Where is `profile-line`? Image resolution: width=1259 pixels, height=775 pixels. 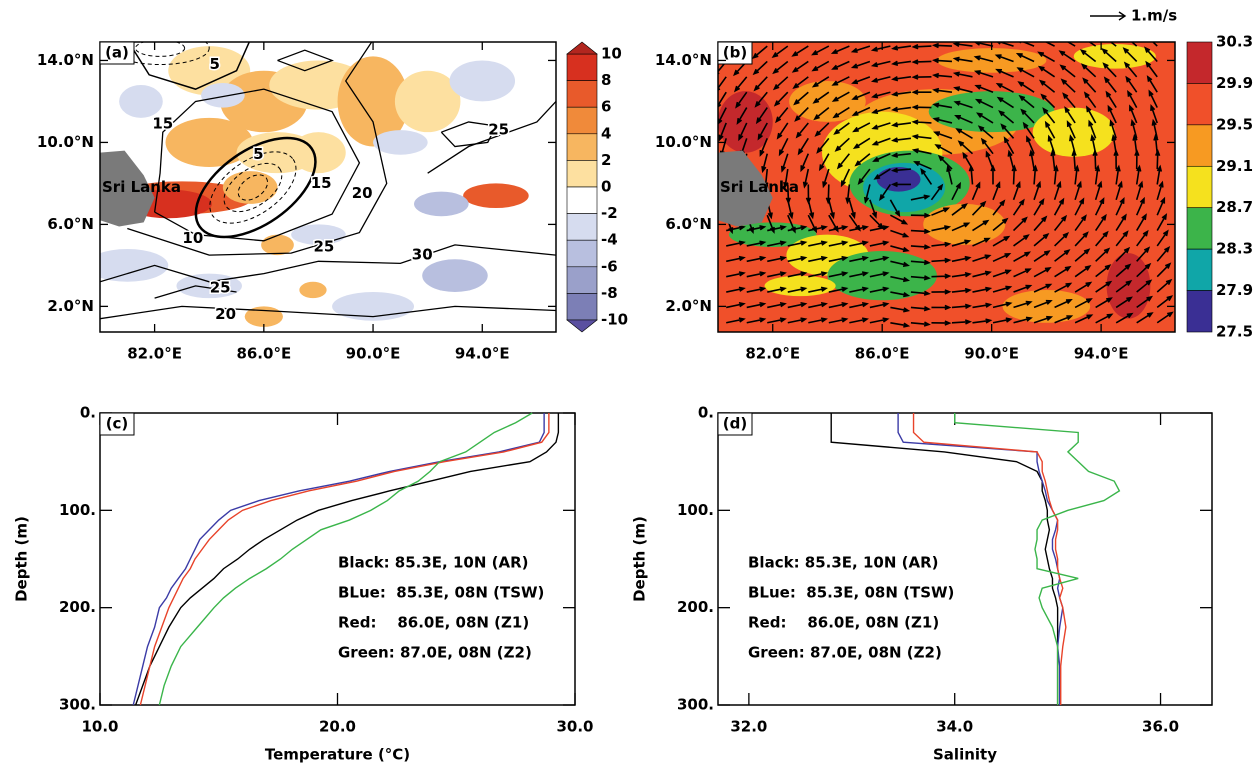
profile-line is located at coordinates (347, 559).